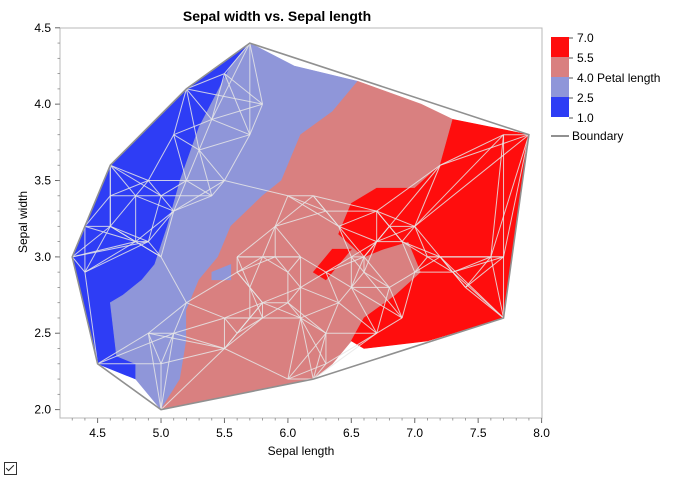 The height and width of the screenshot is (482, 686). Describe the element at coordinates (42, 104) in the screenshot. I see `y-tick-label: 4.0` at that location.